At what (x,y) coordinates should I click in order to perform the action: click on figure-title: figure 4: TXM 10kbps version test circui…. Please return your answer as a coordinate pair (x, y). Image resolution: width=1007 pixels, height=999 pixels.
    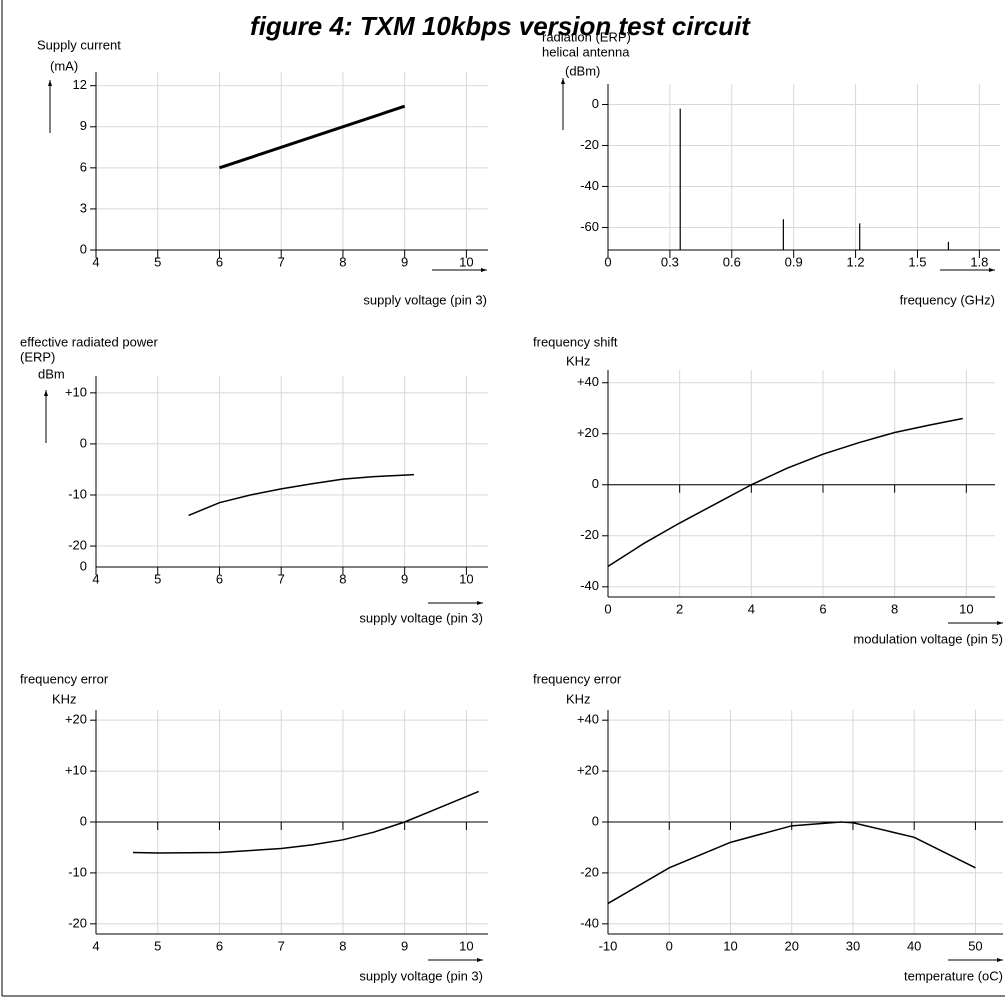
    Looking at the image, I should click on (500, 26).